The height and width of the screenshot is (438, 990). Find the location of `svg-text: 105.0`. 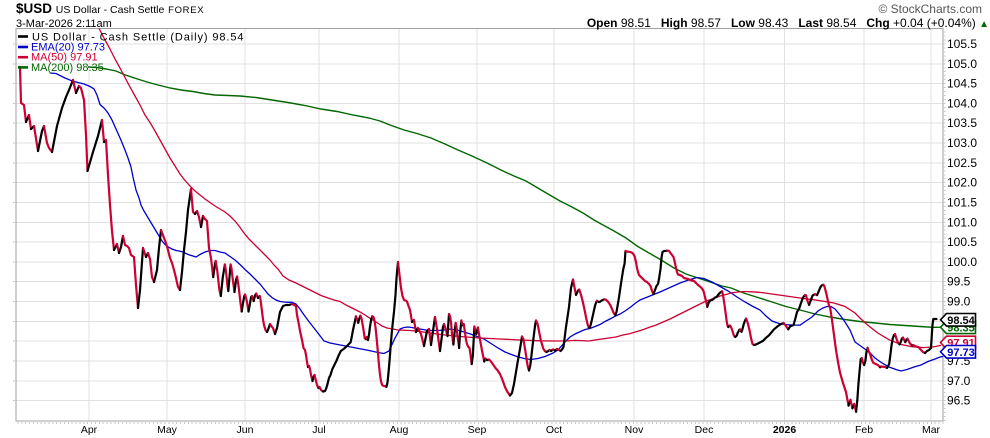

svg-text: 105.0 is located at coordinates (962, 64).